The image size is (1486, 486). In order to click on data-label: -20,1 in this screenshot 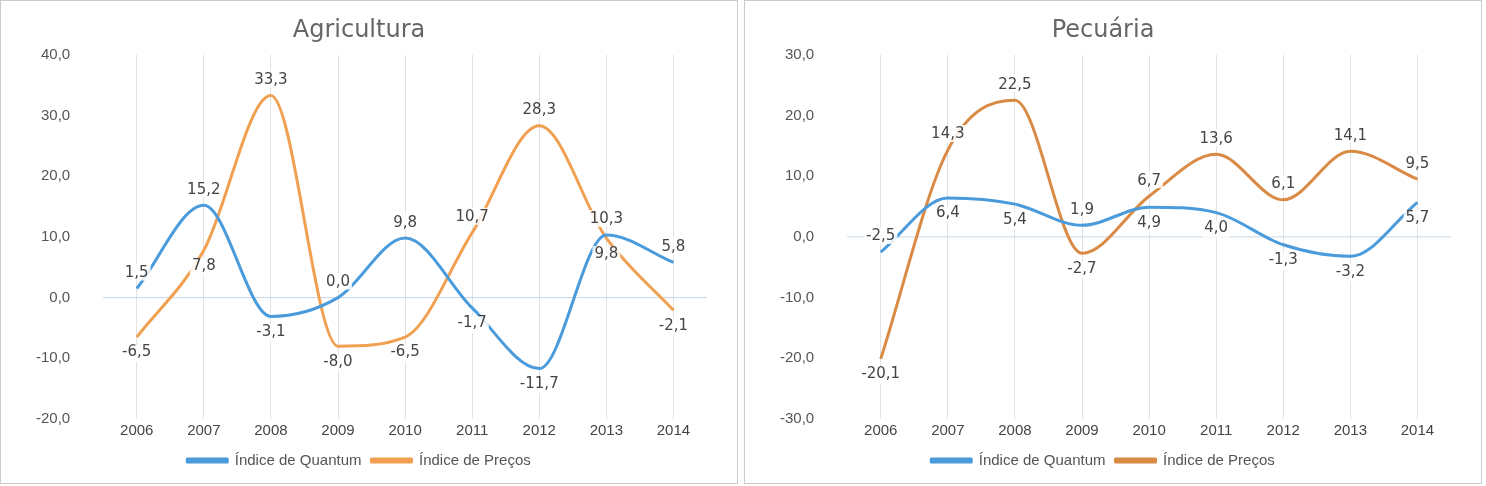, I will do `click(881, 373)`.